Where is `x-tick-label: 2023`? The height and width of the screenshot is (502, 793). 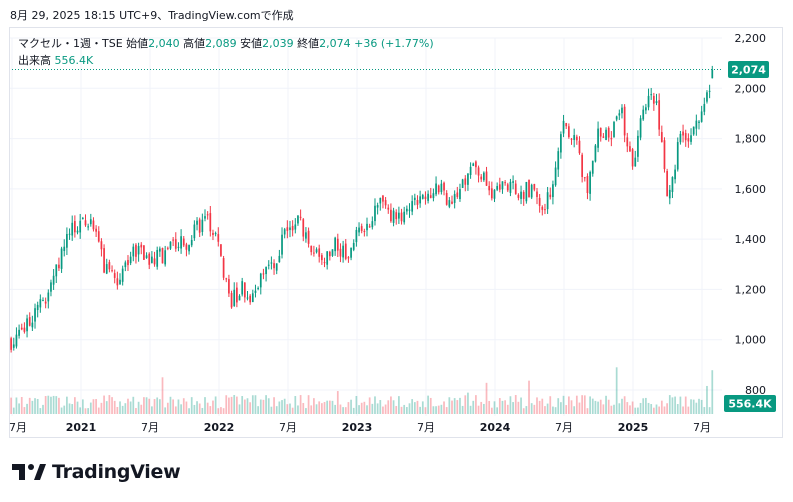 x-tick-label: 2023 is located at coordinates (357, 427).